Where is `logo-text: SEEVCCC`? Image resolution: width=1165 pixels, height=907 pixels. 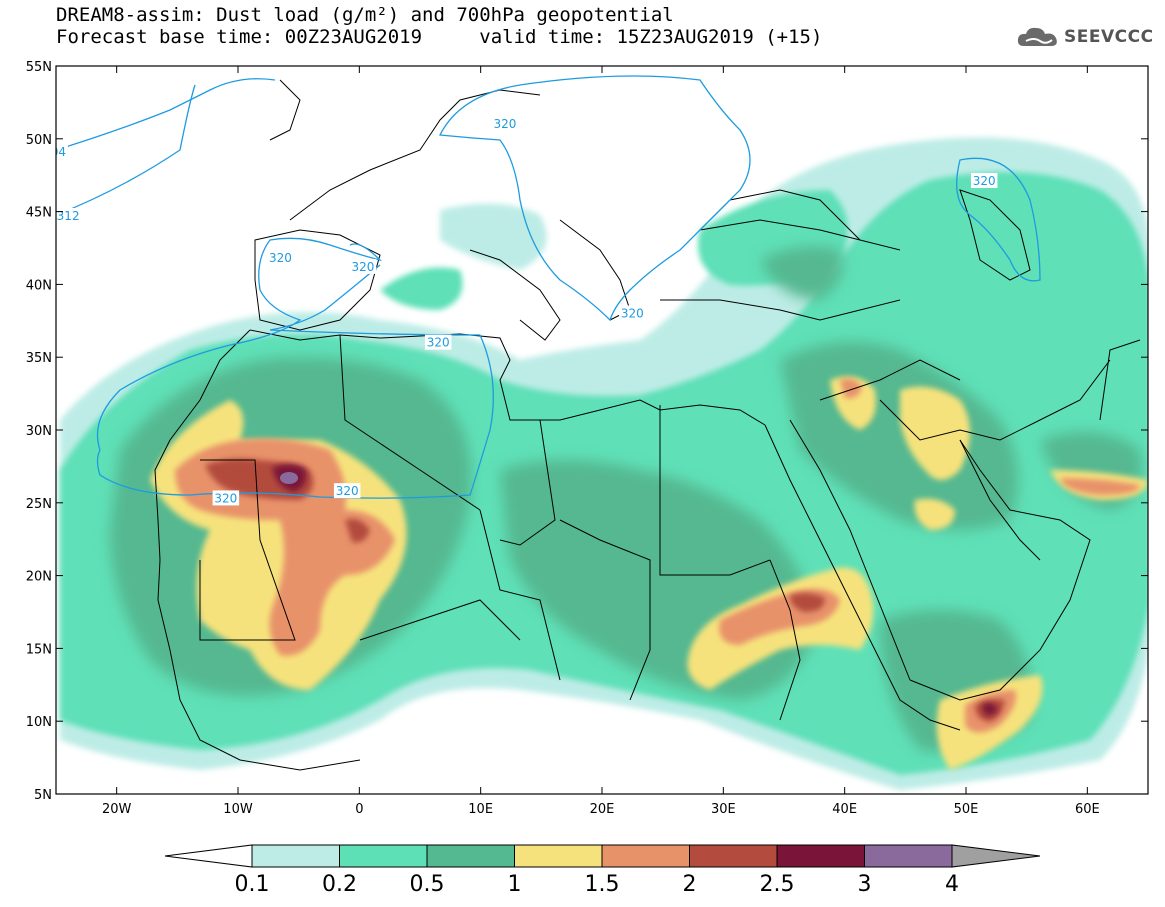 logo-text: SEEVCCC is located at coordinates (1109, 37).